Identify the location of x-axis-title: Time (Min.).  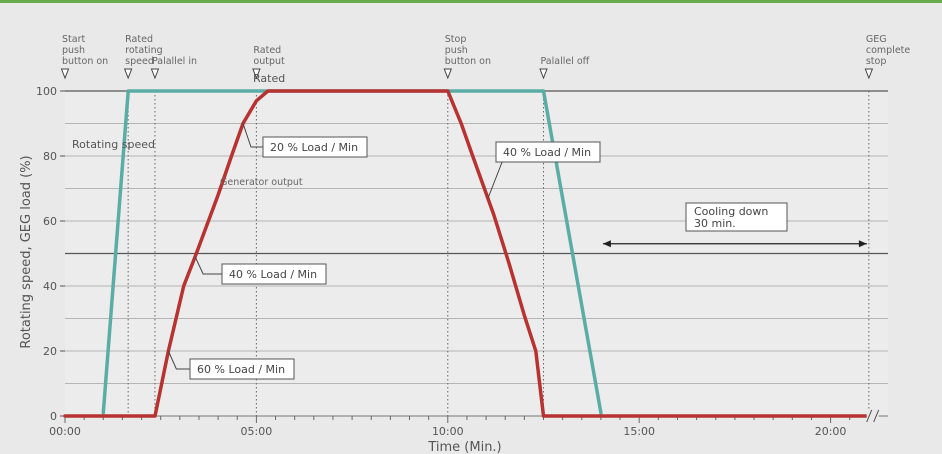
(464, 447).